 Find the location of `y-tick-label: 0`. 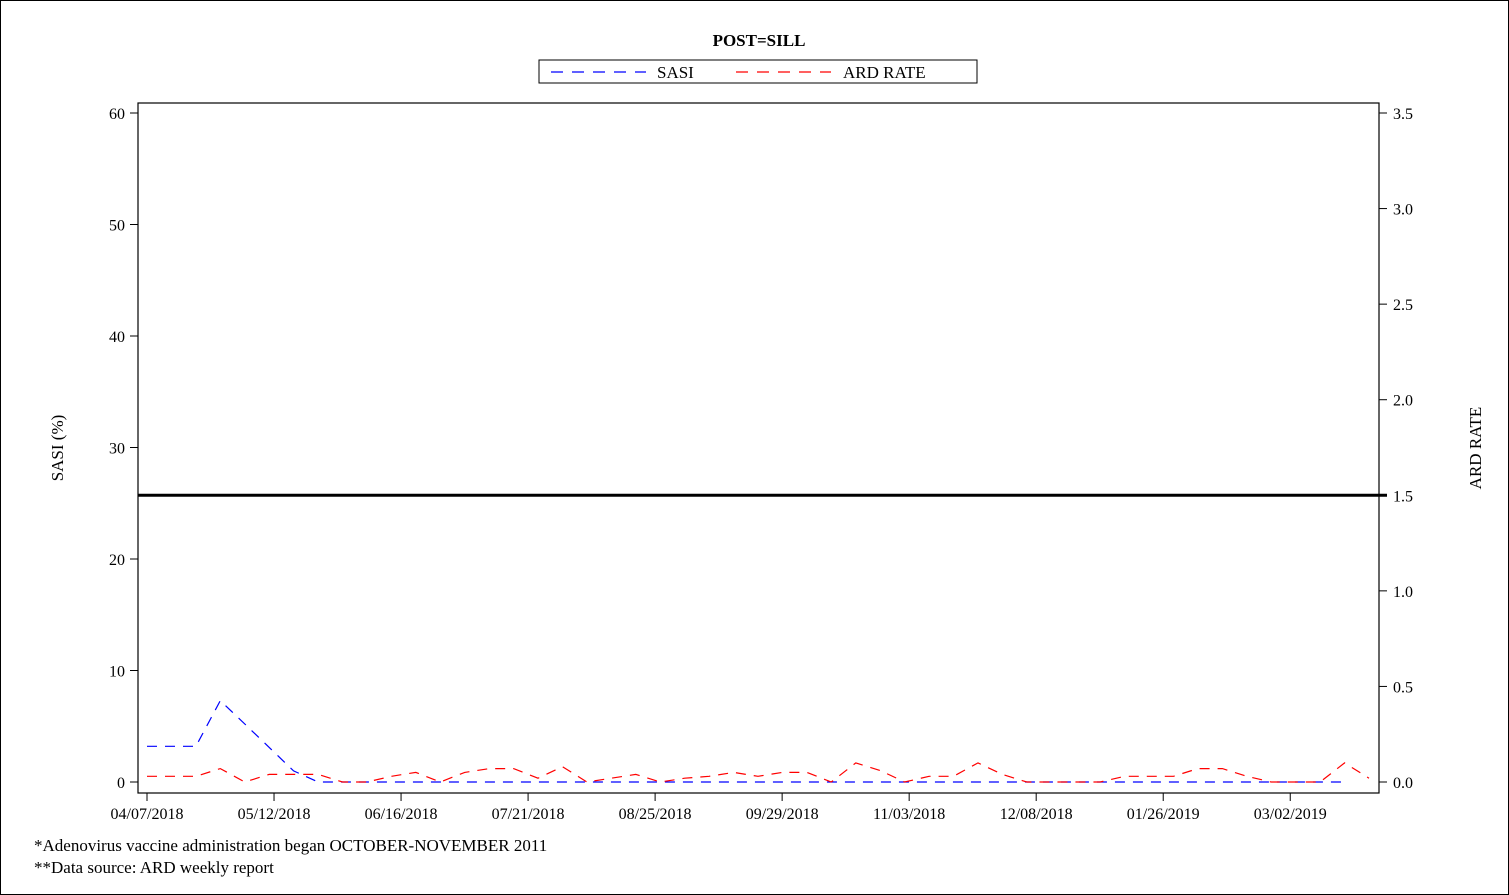

y-tick-label: 0 is located at coordinates (121, 783).